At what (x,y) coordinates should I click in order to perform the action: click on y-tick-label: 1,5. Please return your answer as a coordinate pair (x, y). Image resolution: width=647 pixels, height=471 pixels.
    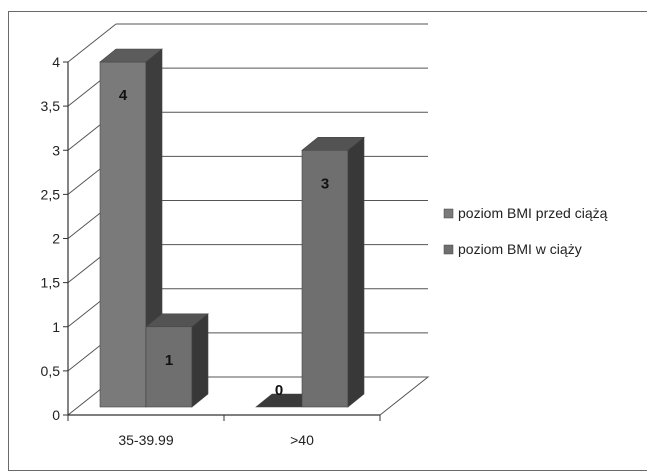
    Looking at the image, I should click on (51, 283).